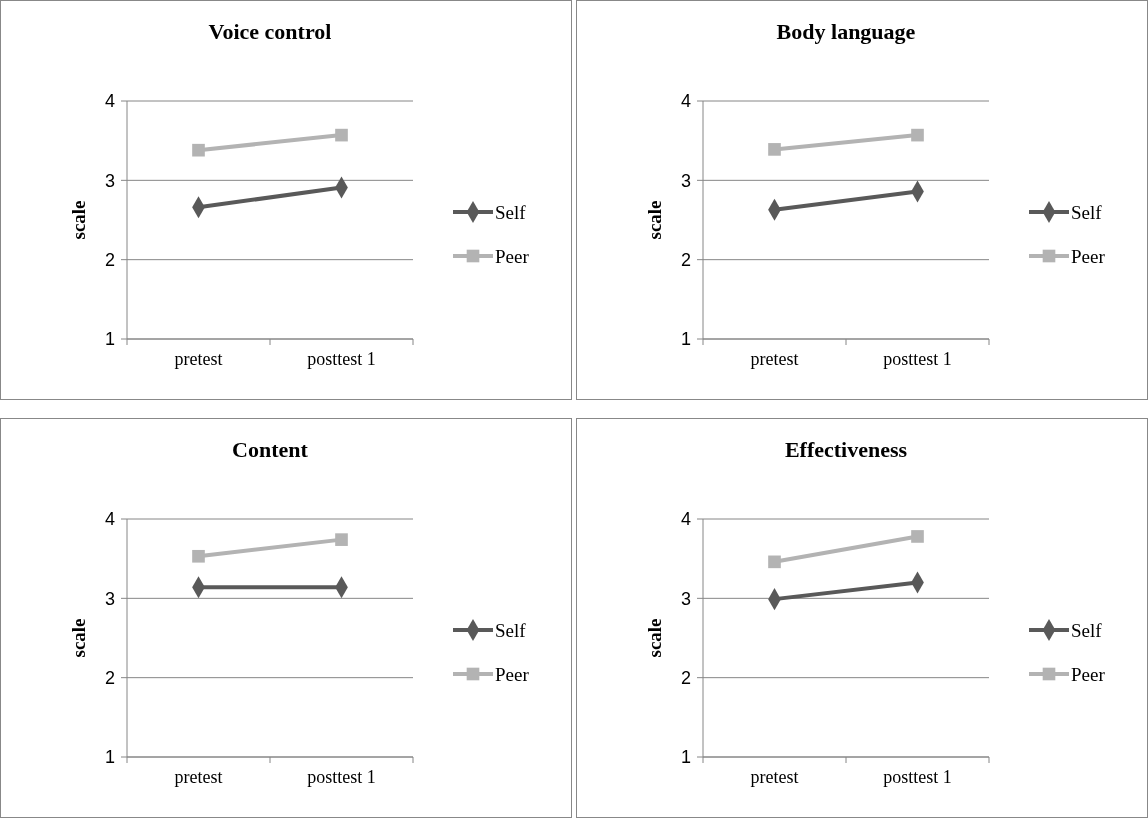 The height and width of the screenshot is (827, 1148). I want to click on chart-title: Content, so click(270, 449).